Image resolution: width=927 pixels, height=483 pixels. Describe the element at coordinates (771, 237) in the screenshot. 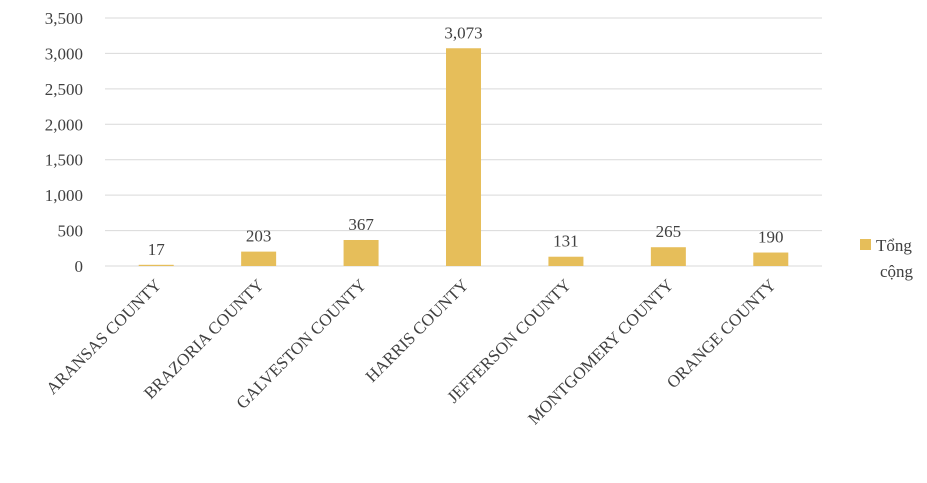

I see `data-label: 190` at that location.